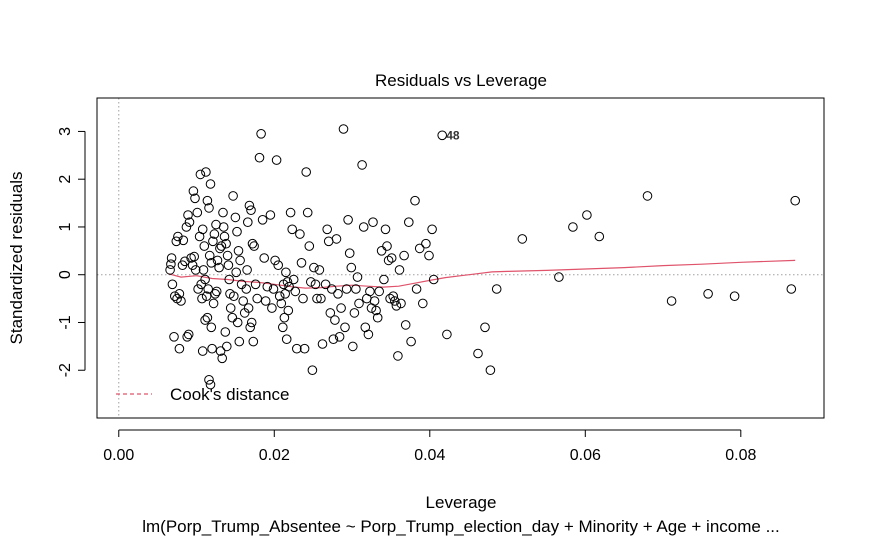 The image size is (875, 540). Describe the element at coordinates (482, 274) in the screenshot. I see `smooth-curve` at that location.